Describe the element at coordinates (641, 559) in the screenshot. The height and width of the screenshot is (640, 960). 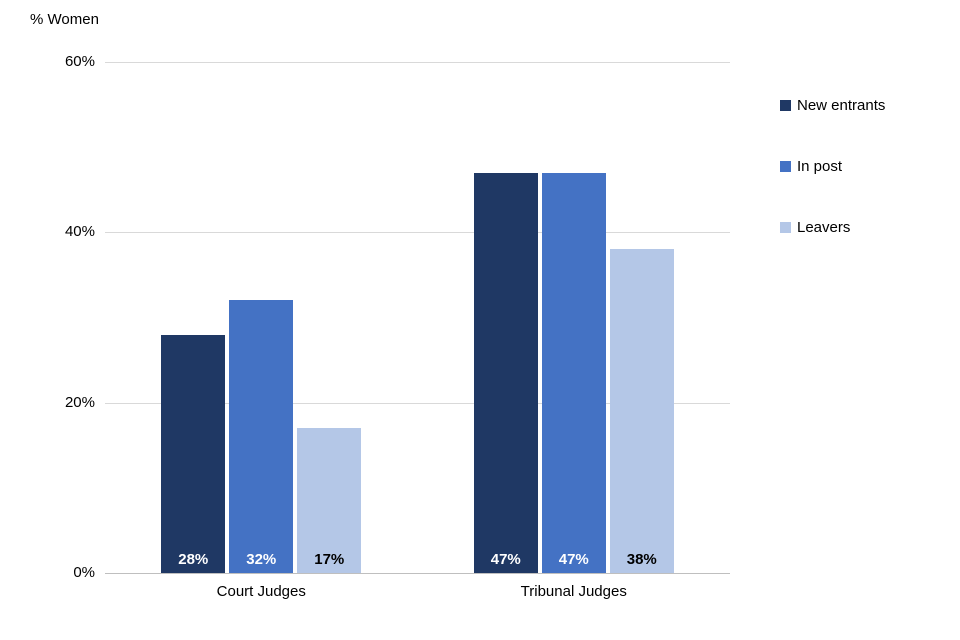
I see `bar-value-label: 38%` at that location.